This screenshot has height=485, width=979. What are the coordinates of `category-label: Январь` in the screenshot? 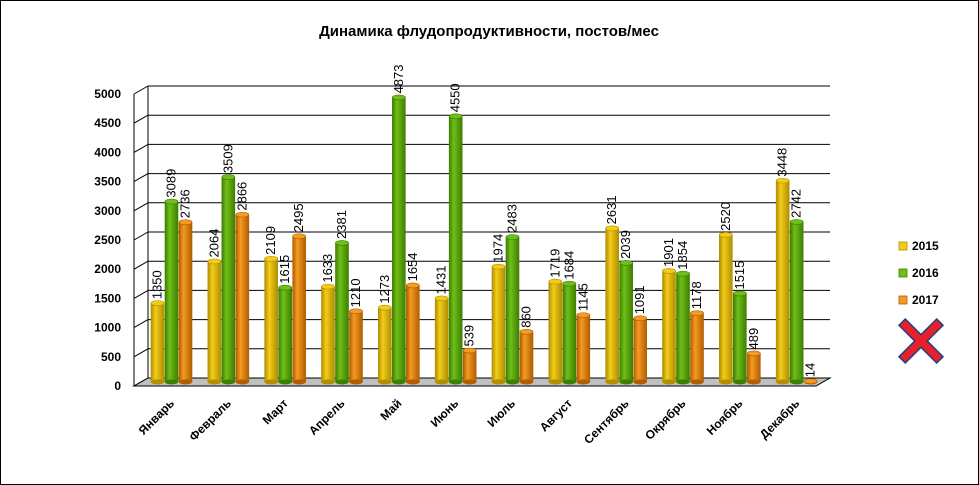 It's located at (156, 416).